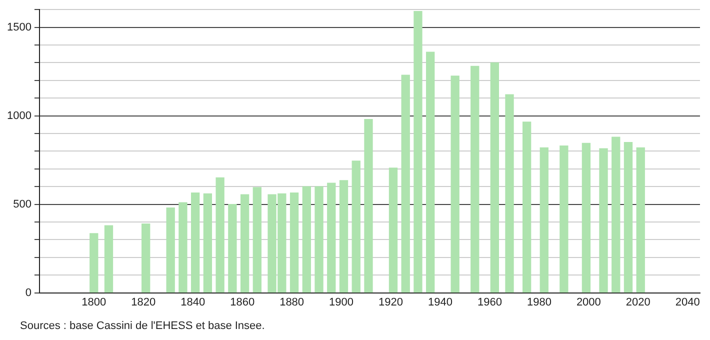 The image size is (710, 340). I want to click on x-tick-label: 2000, so click(588, 302).